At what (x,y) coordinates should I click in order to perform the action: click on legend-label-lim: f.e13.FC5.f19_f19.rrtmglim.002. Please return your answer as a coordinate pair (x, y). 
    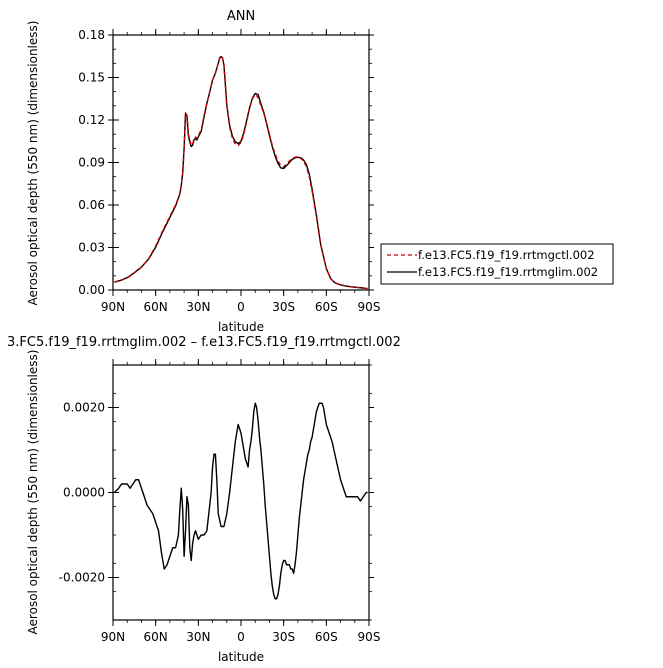
    Looking at the image, I should click on (508, 272).